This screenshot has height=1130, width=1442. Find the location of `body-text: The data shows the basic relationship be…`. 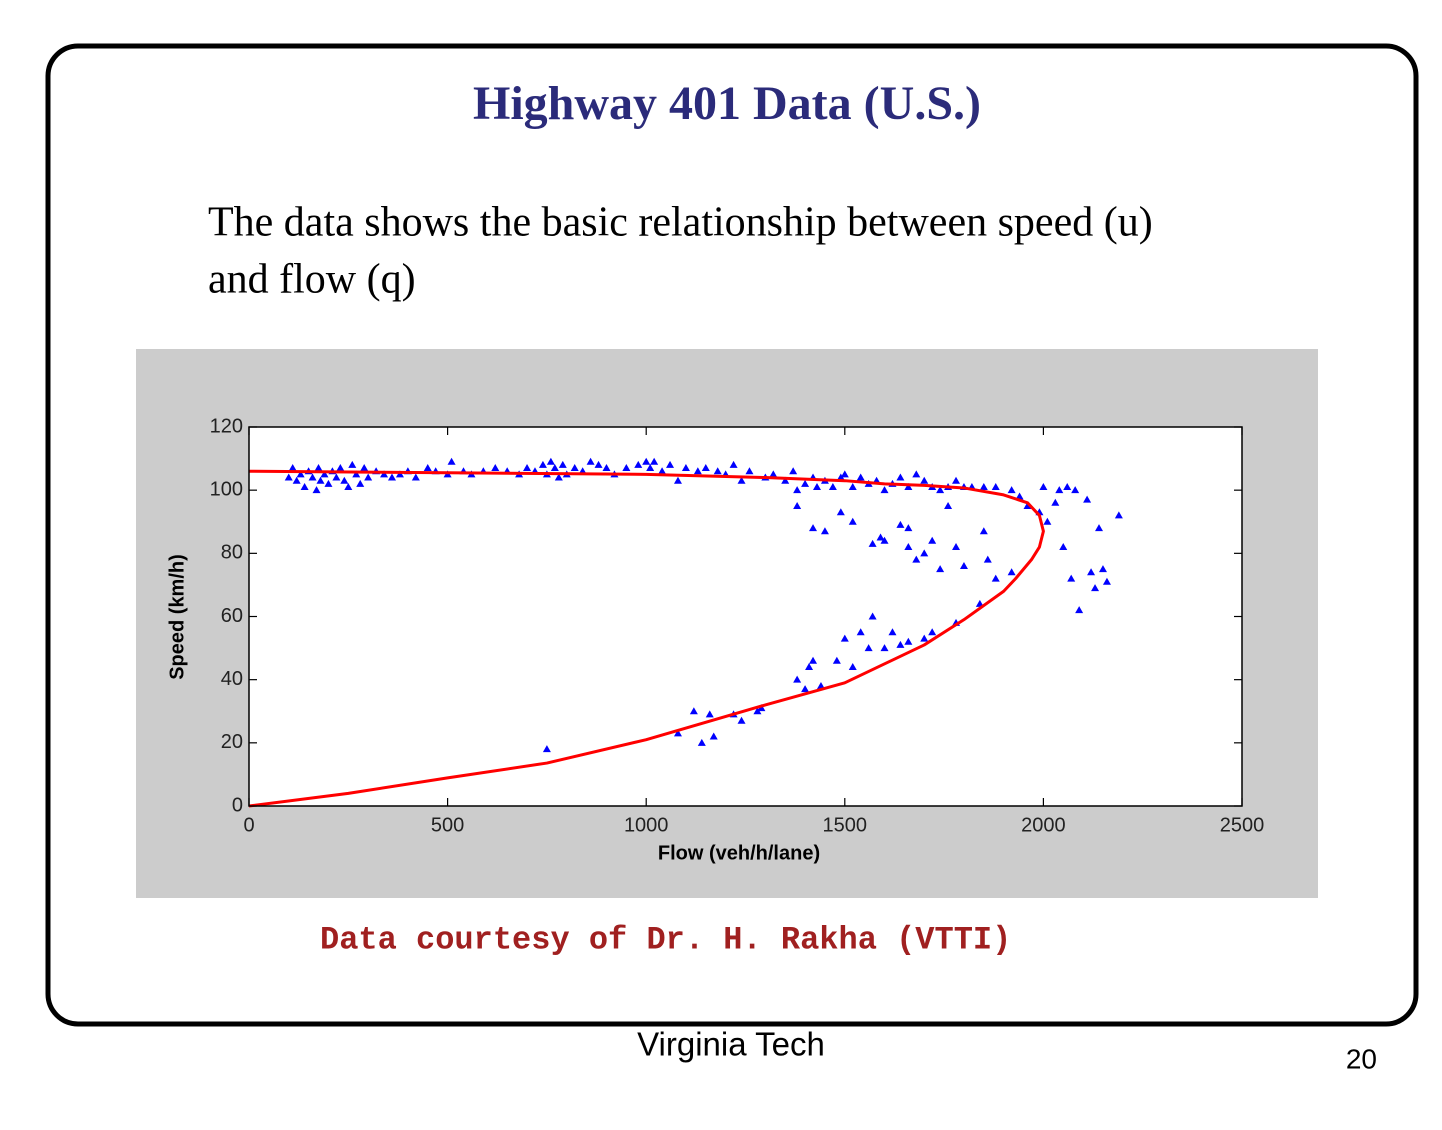

body-text: The data shows the basic relationship be… is located at coordinates (680, 223).